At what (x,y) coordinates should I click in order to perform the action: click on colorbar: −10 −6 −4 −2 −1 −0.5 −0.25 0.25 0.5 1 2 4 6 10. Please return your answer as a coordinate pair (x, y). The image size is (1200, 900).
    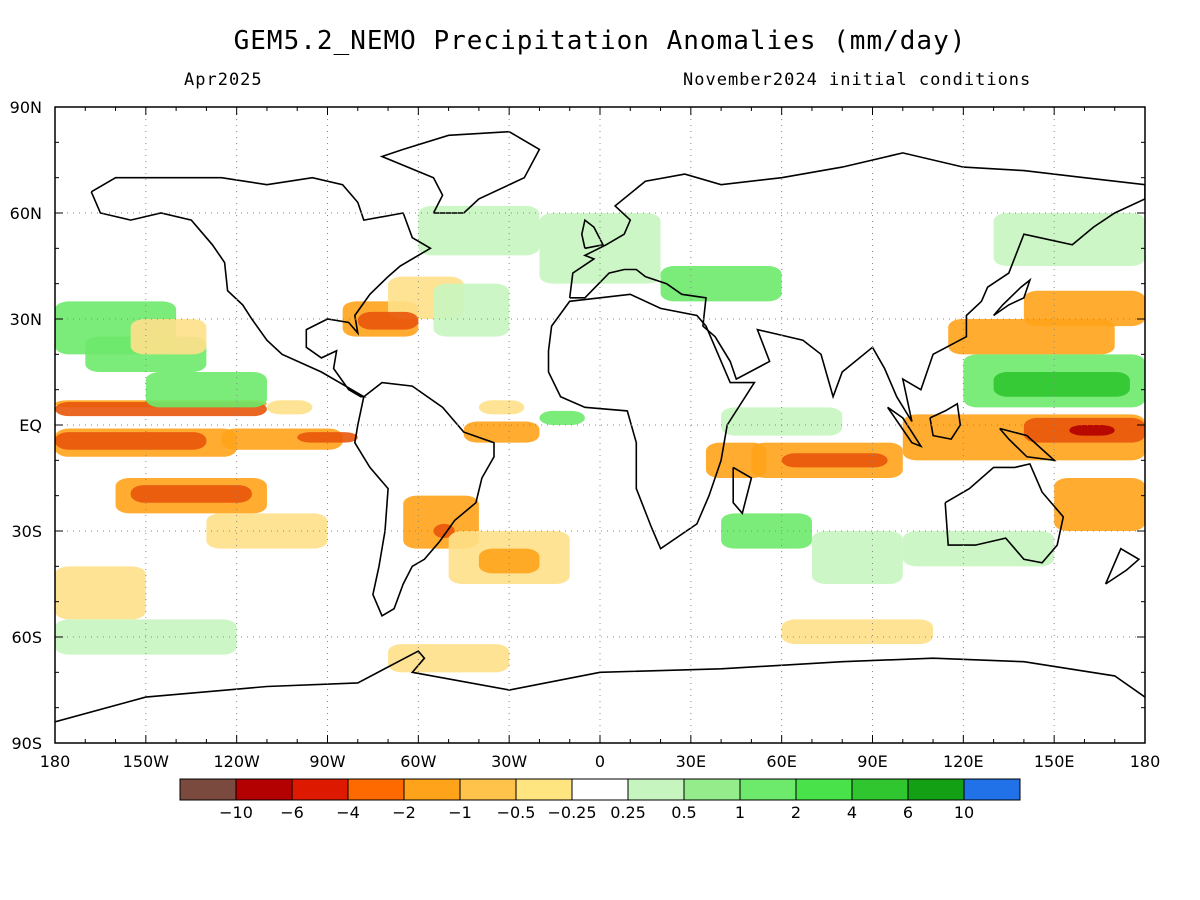
    Looking at the image, I should click on (600, 800).